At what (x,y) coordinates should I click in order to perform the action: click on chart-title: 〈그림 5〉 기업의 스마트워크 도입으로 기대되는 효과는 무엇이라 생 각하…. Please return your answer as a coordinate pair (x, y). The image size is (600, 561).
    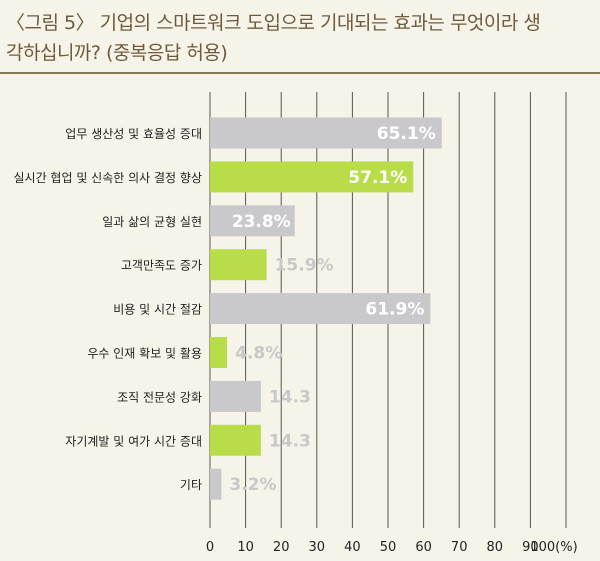
    Looking at the image, I should click on (300, 37).